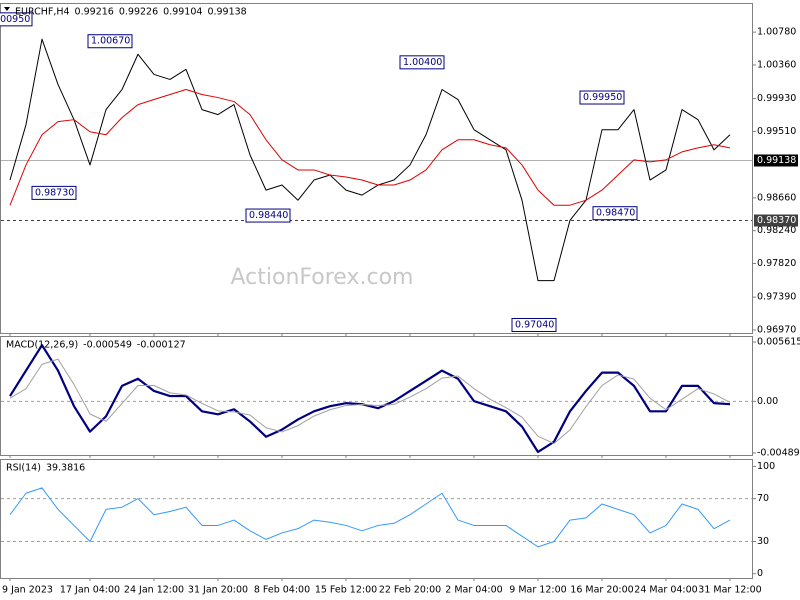 The height and width of the screenshot is (600, 800). Describe the element at coordinates (282, 590) in the screenshot. I see `x-tick-label: 8 Feb 04:00` at that location.